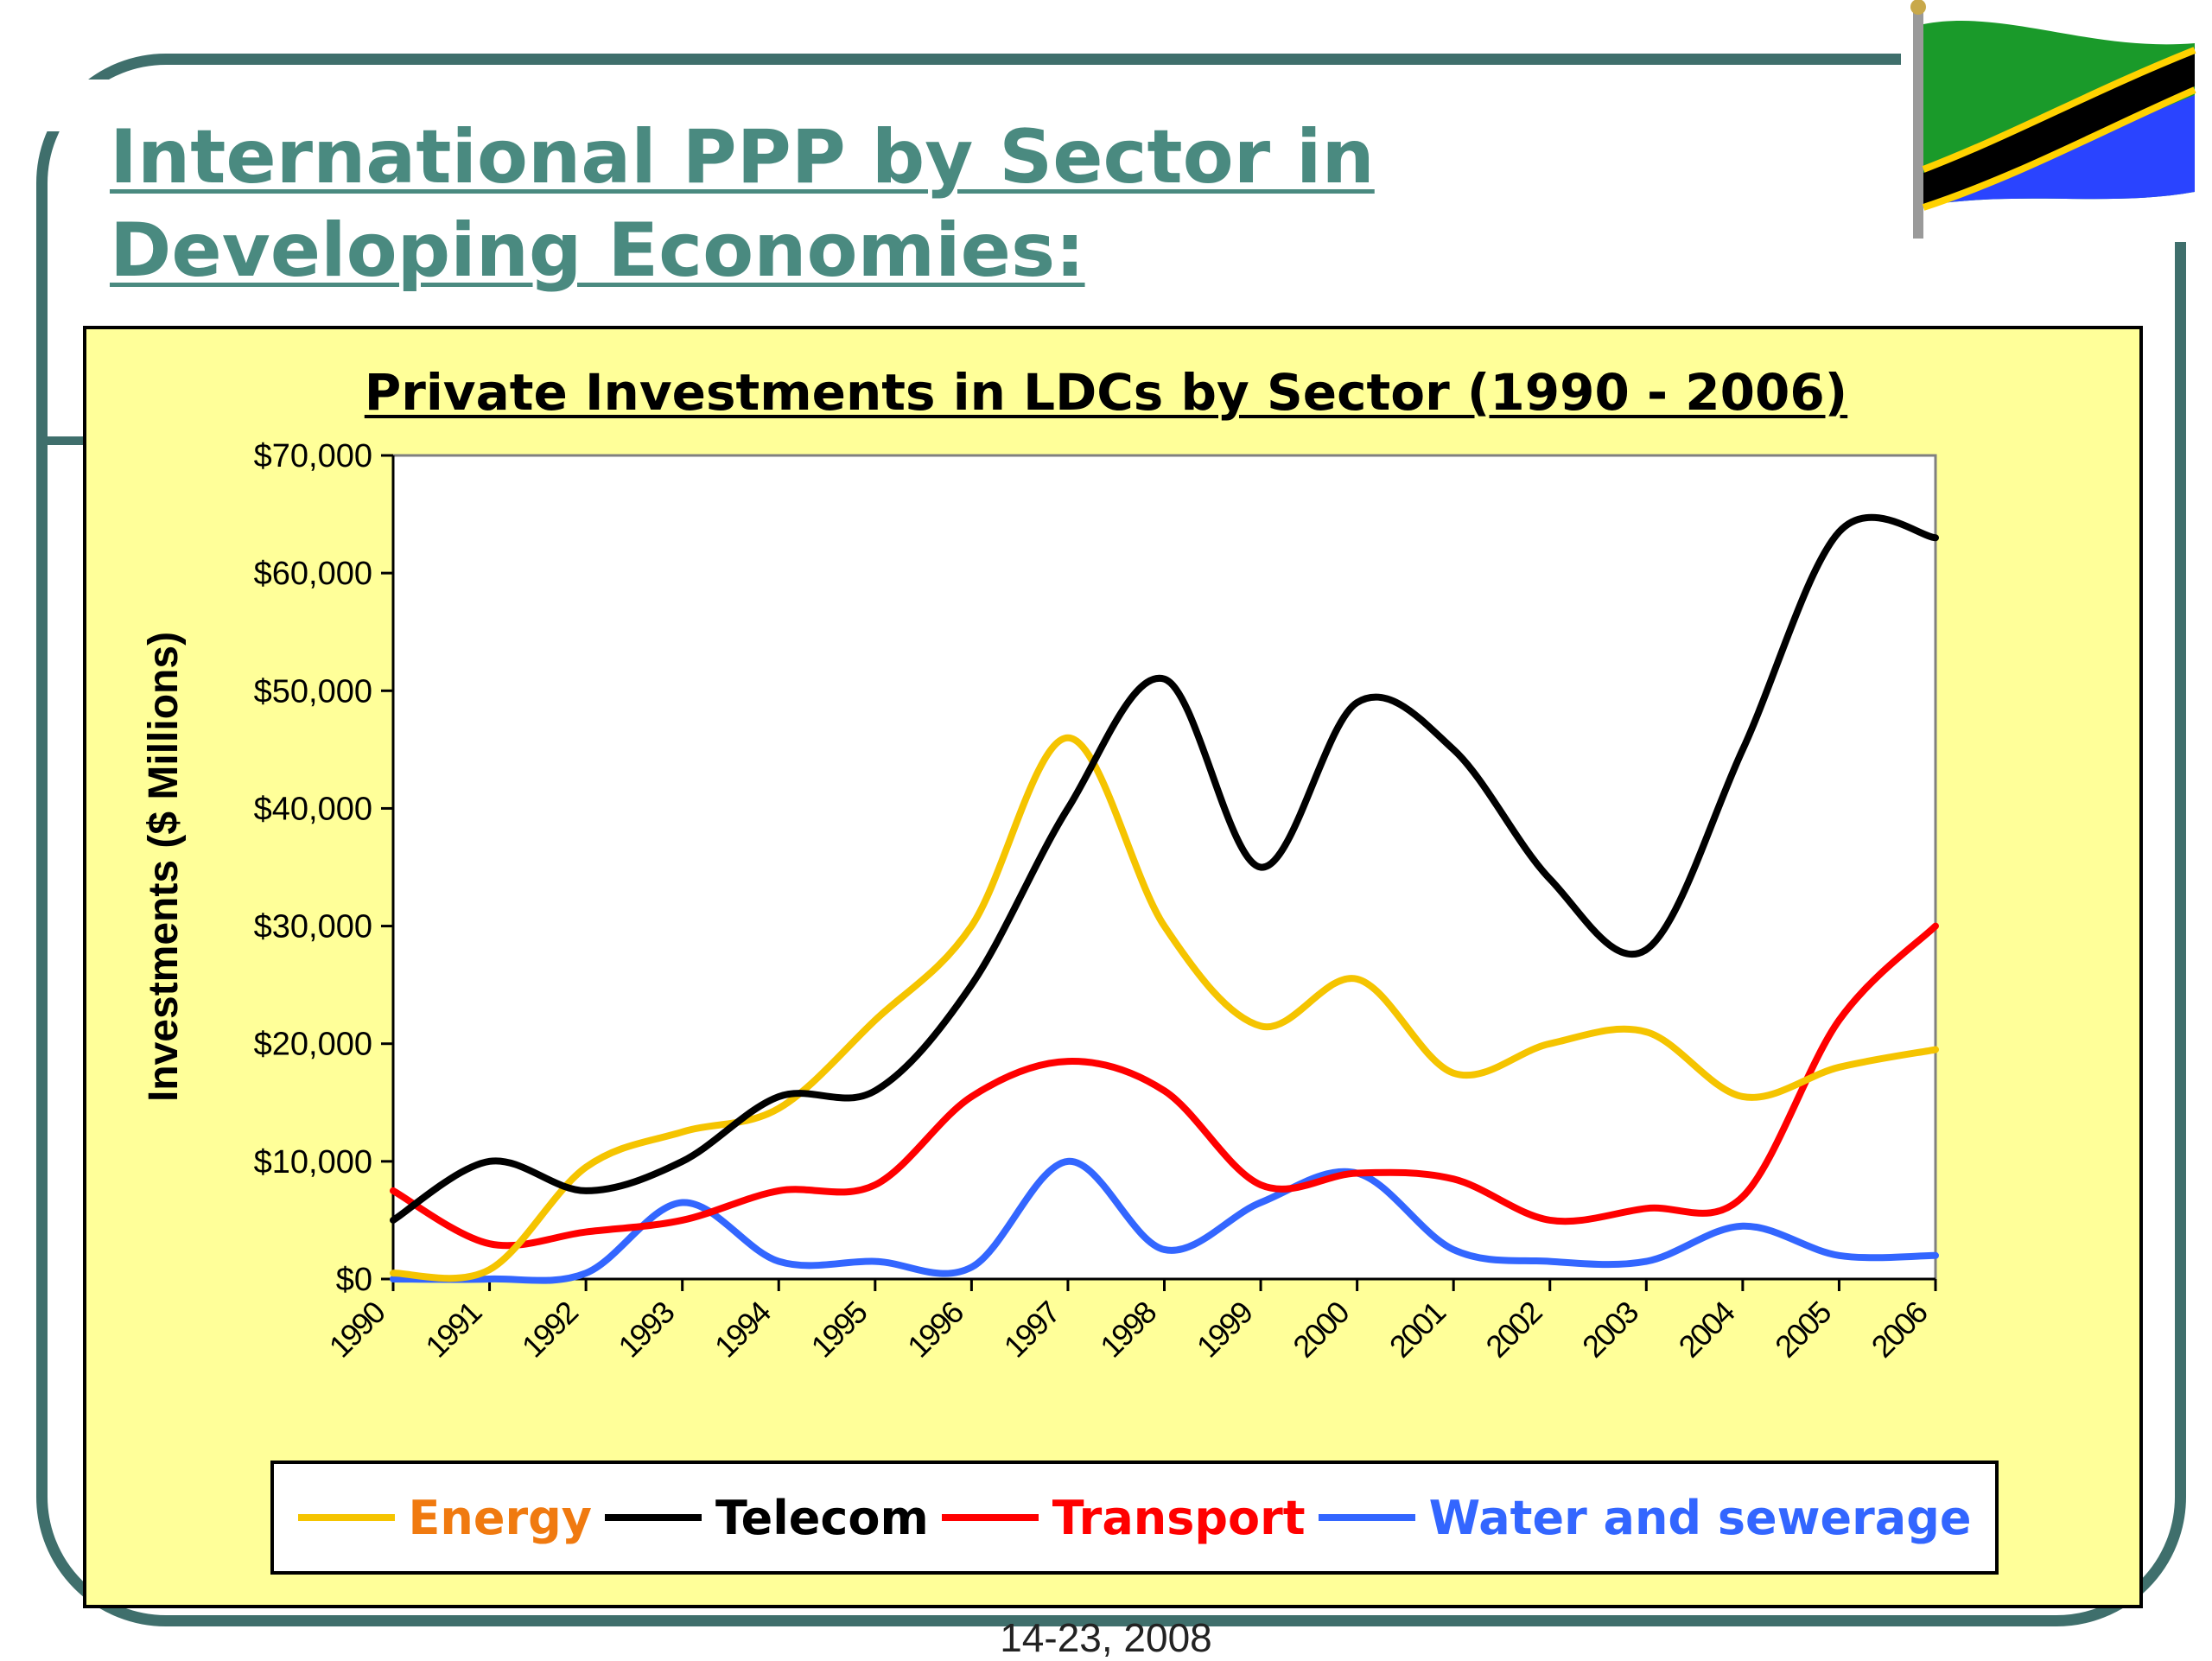 This screenshot has height=1661, width=2212. I want to click on legend-label-water: Water and sewerage, so click(1700, 1517).